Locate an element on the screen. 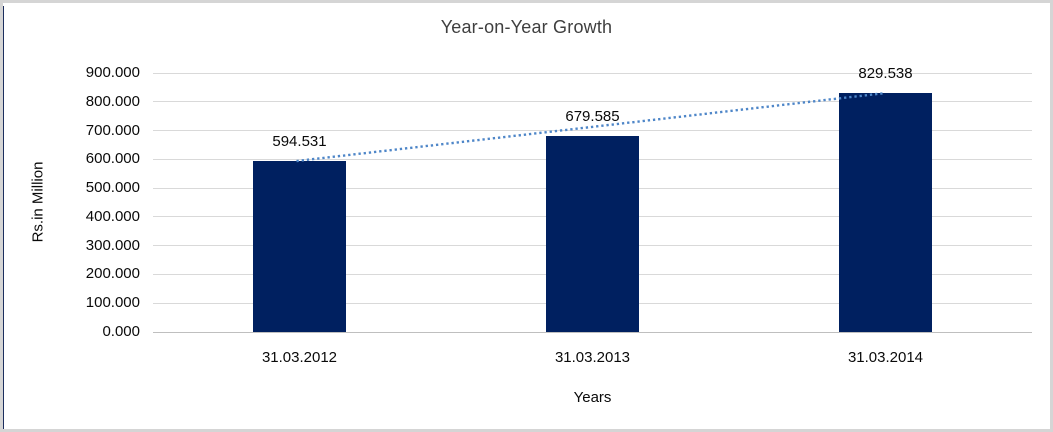  bar-value-label: 829.538 is located at coordinates (885, 74).